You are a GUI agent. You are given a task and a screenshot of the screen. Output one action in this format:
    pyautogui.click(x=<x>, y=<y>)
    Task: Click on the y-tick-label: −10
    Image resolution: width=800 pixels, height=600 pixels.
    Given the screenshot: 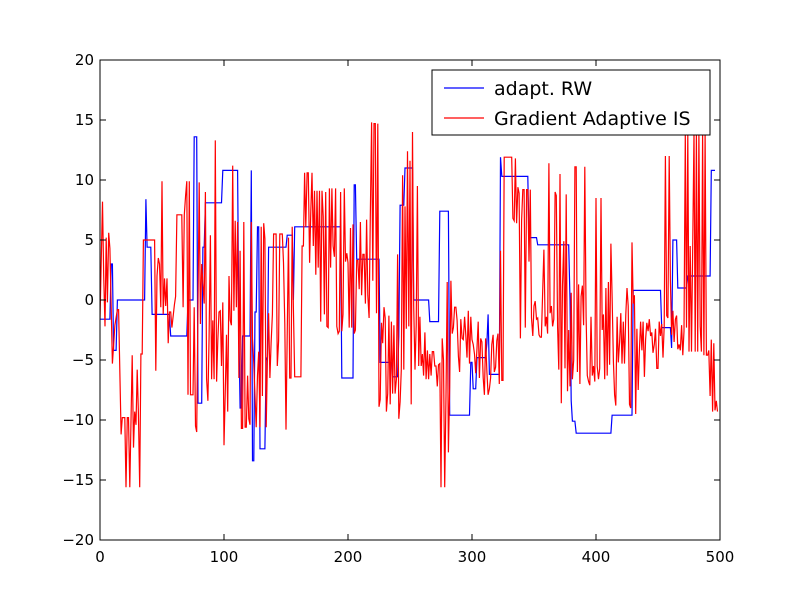 What is the action you would take?
    pyautogui.click(x=78, y=420)
    